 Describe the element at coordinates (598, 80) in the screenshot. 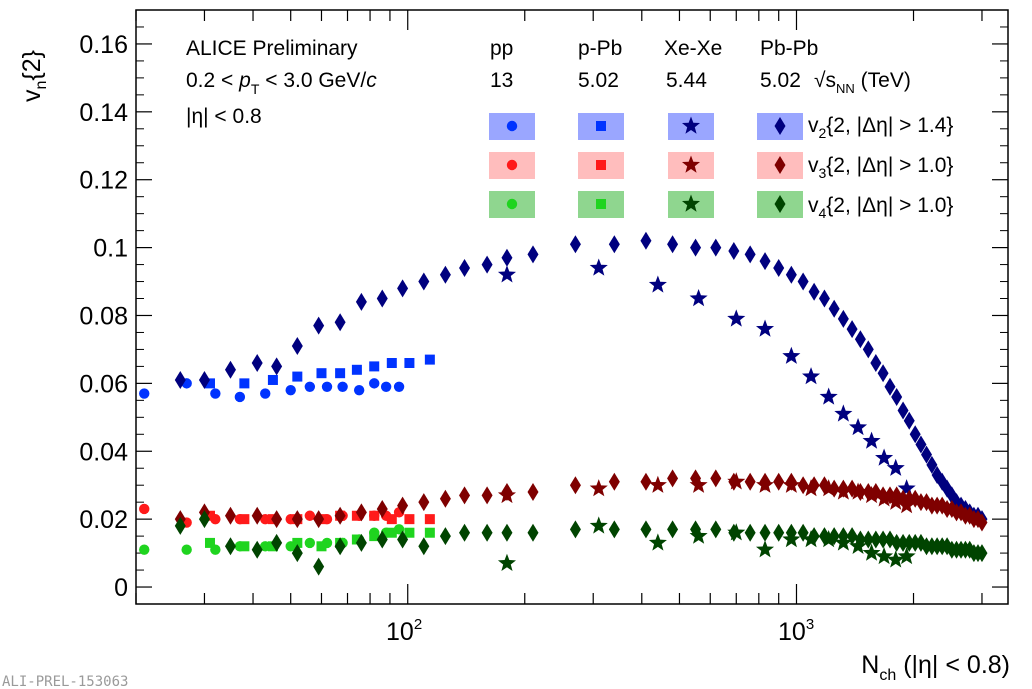

I see `legend-energy-ppb: 5.02` at that location.